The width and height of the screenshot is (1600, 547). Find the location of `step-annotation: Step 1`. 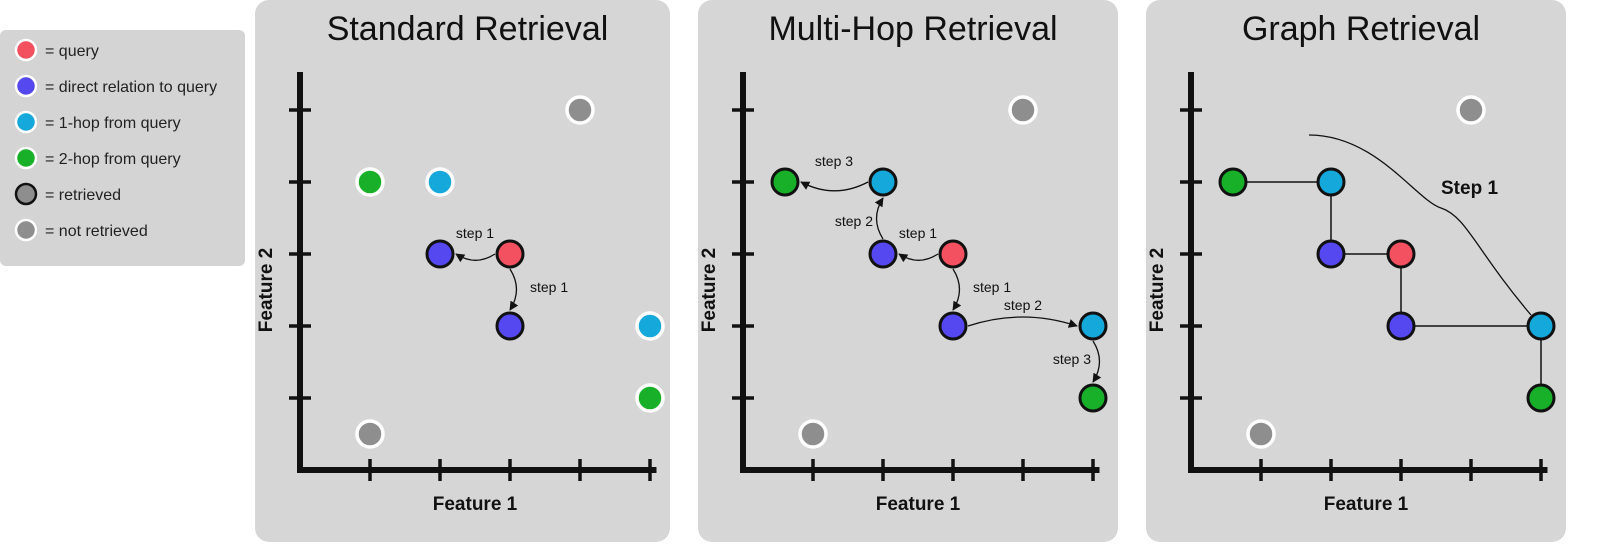

step-annotation: Step 1 is located at coordinates (1469, 188).